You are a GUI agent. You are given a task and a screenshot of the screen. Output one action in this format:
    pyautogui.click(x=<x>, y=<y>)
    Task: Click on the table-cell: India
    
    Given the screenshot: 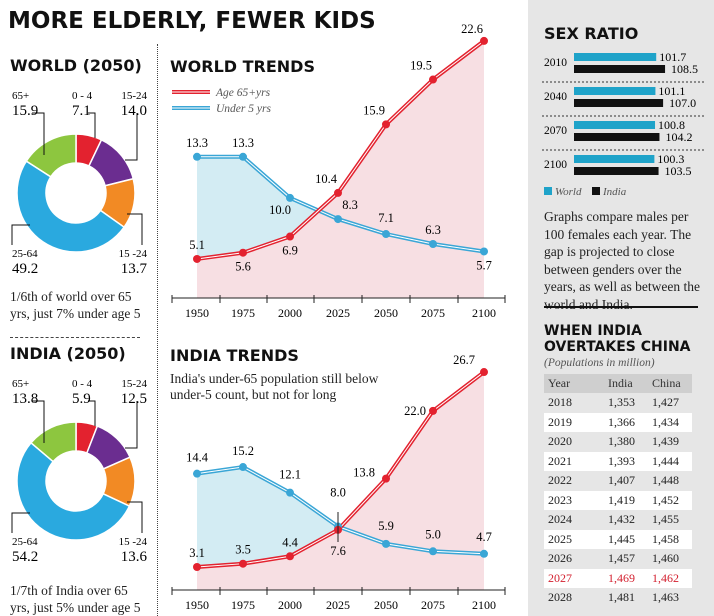 What is the action you would take?
    pyautogui.click(x=620, y=383)
    